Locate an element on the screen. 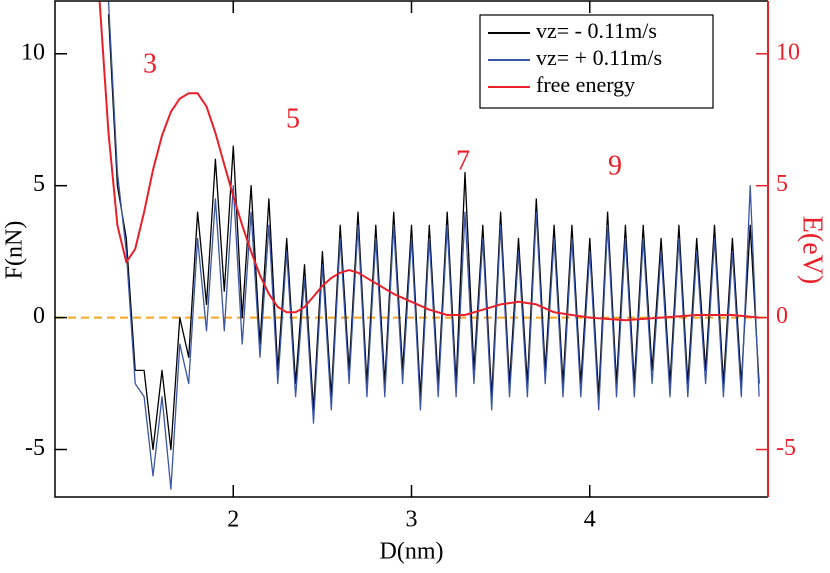 The height and width of the screenshot is (573, 830). y-tick-label: -5 is located at coordinates (35, 448).